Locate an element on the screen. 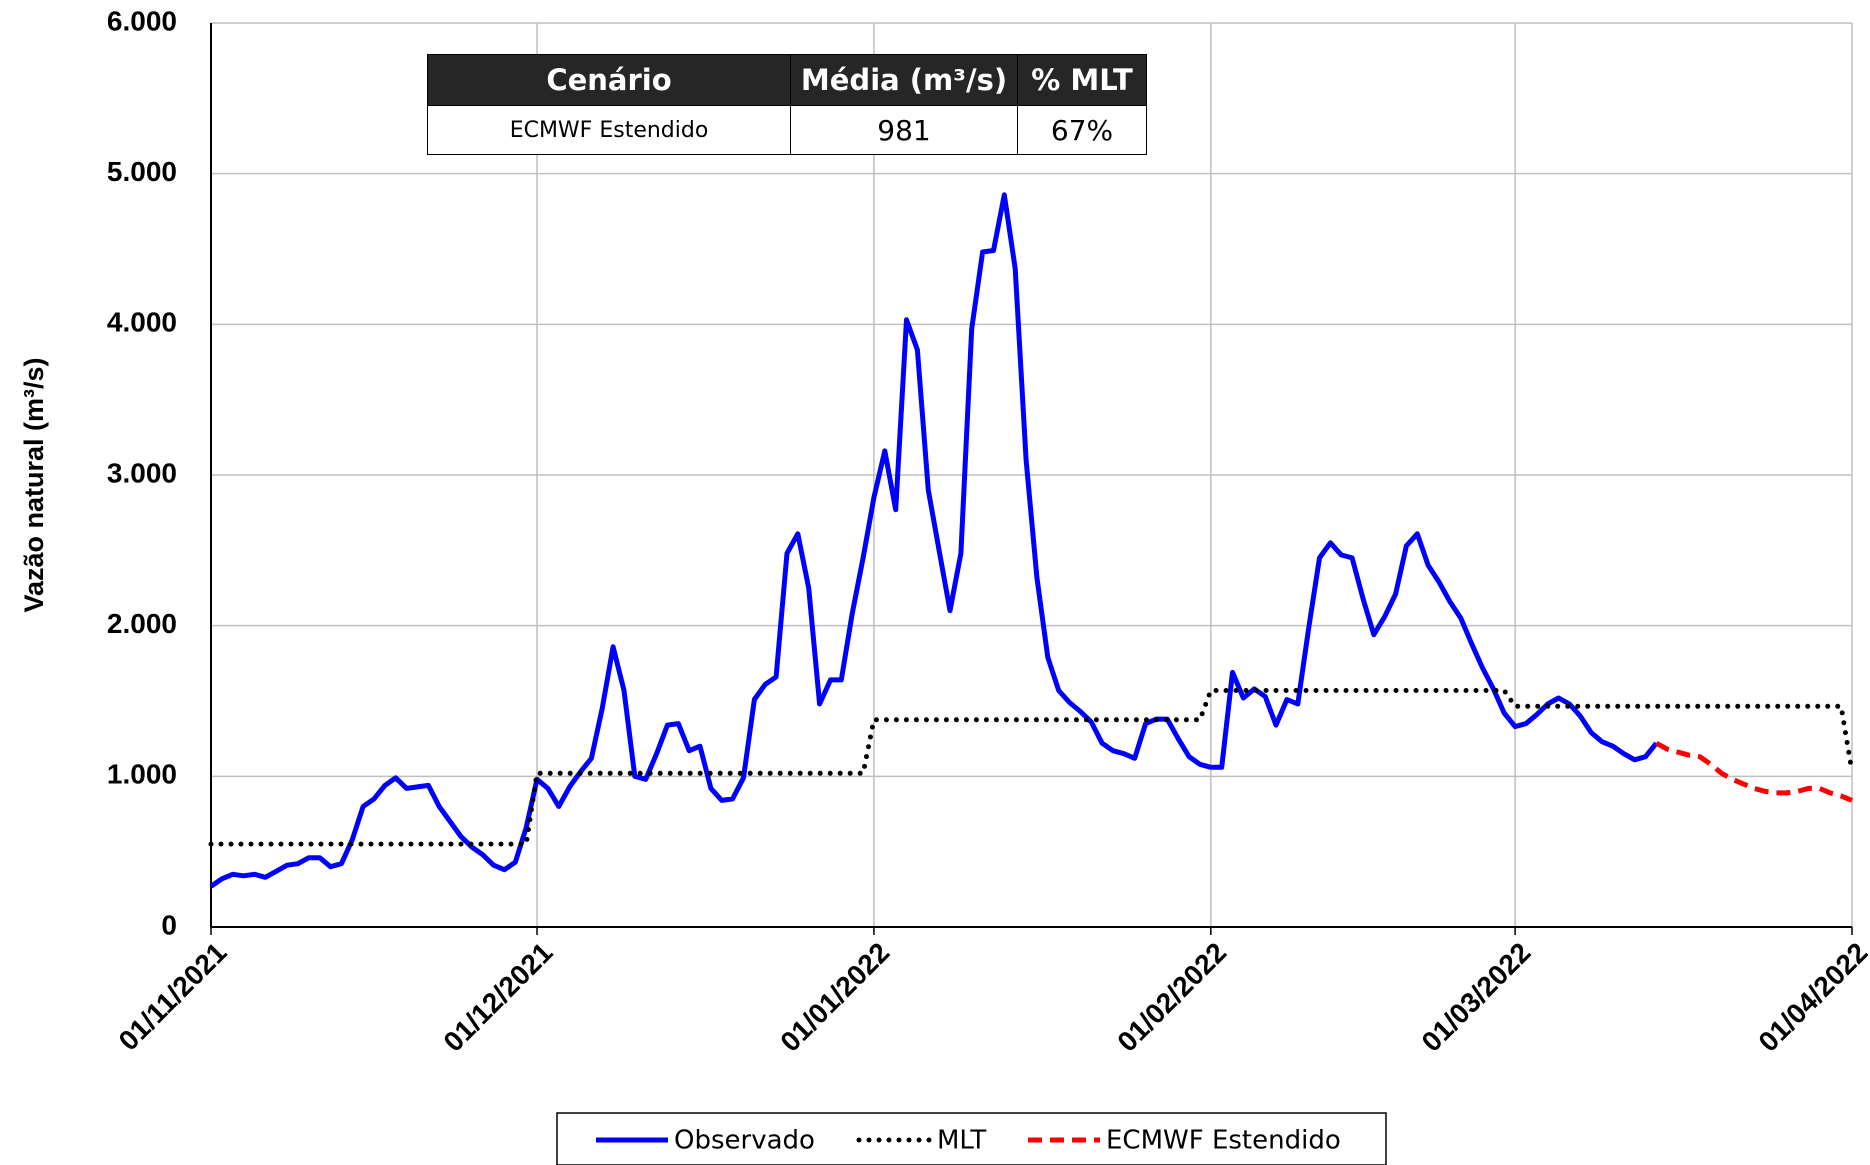 The width and height of the screenshot is (1870, 1165). y-axis-title: Vazão natural (m³/s) is located at coordinates (34, 484).